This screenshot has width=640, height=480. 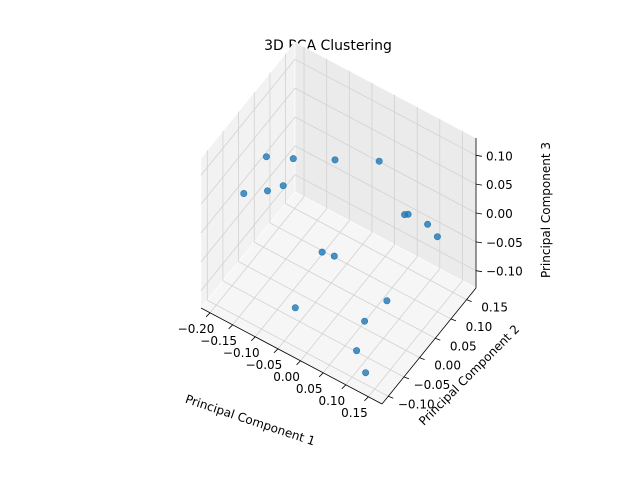 What do you see at coordinates (447, 366) in the screenshot?
I see `y-tick-label: 0.00` at bounding box center [447, 366].